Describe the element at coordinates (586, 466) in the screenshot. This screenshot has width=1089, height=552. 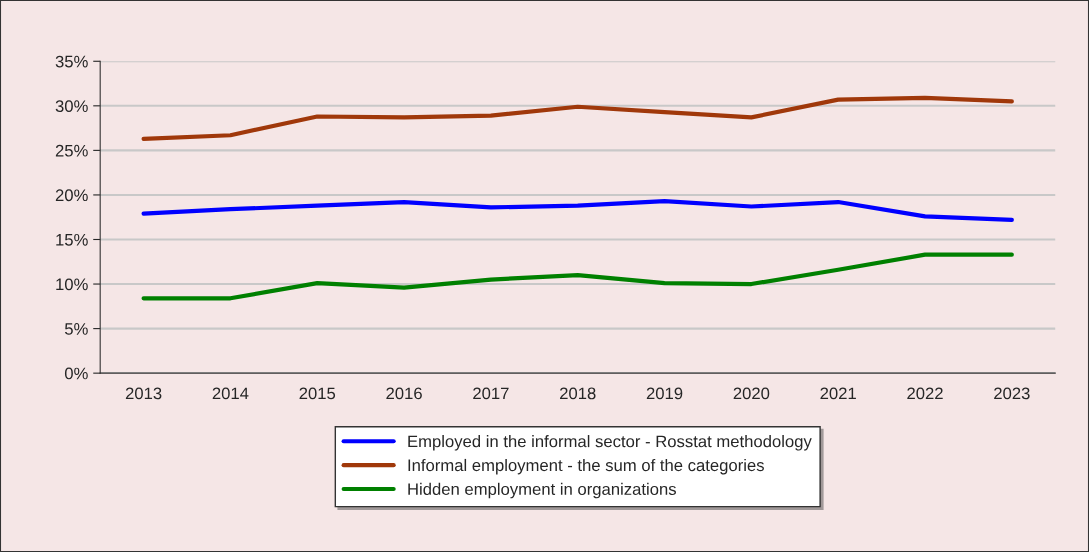
I see `legend-label: Informal employment - the sum of the categories` at that location.